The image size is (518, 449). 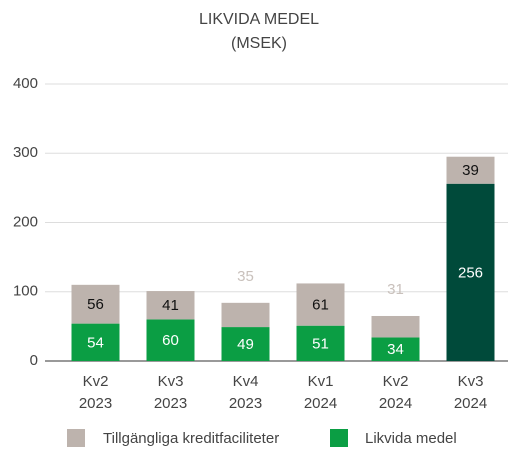 I want to click on y-tick-label: 400, so click(x=25, y=83).